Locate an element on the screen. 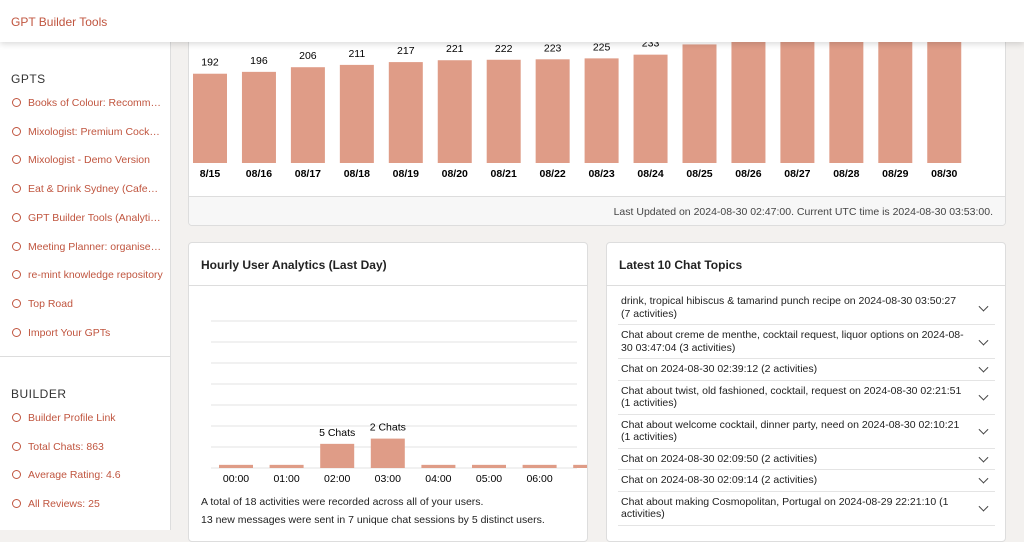 This screenshot has width=1024, height=542. x-tick-label: 08/26 is located at coordinates (748, 174).